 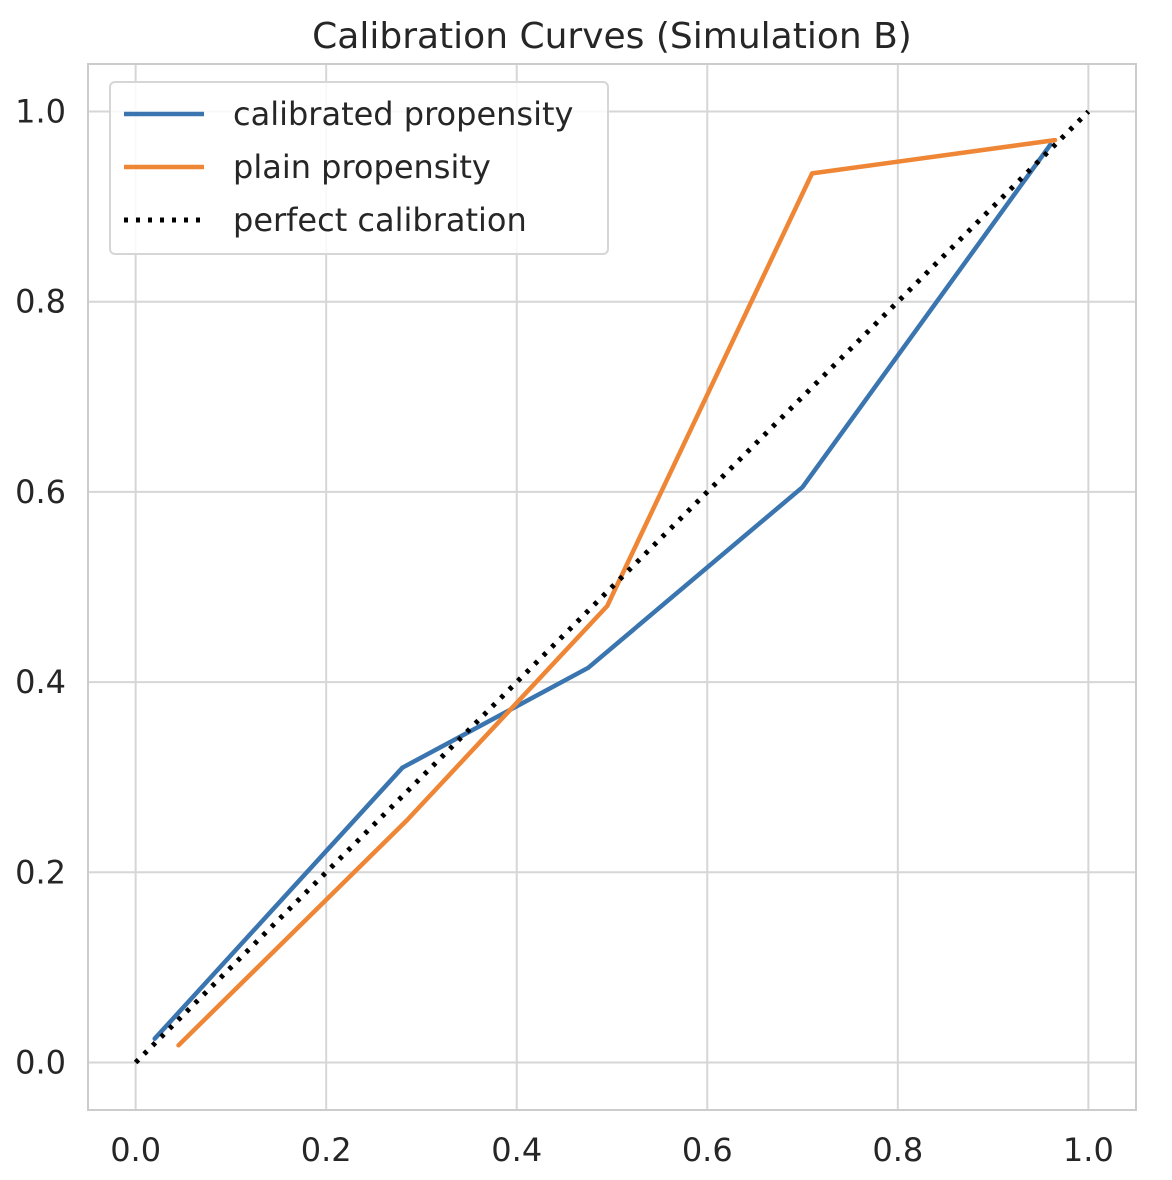 I want to click on y-tick-label: 0.0, so click(x=40, y=1062).